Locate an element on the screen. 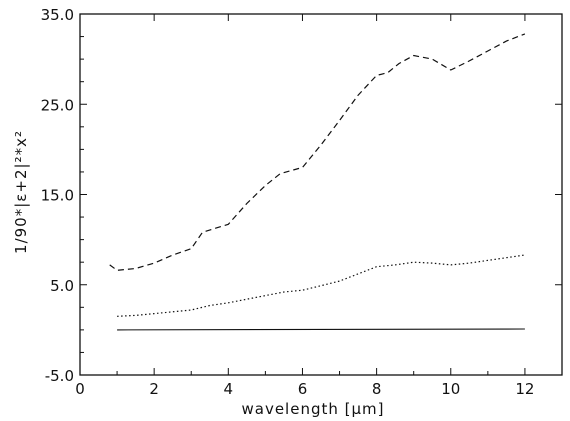 The image size is (570, 421). x-tick-label: 4 is located at coordinates (229, 389).